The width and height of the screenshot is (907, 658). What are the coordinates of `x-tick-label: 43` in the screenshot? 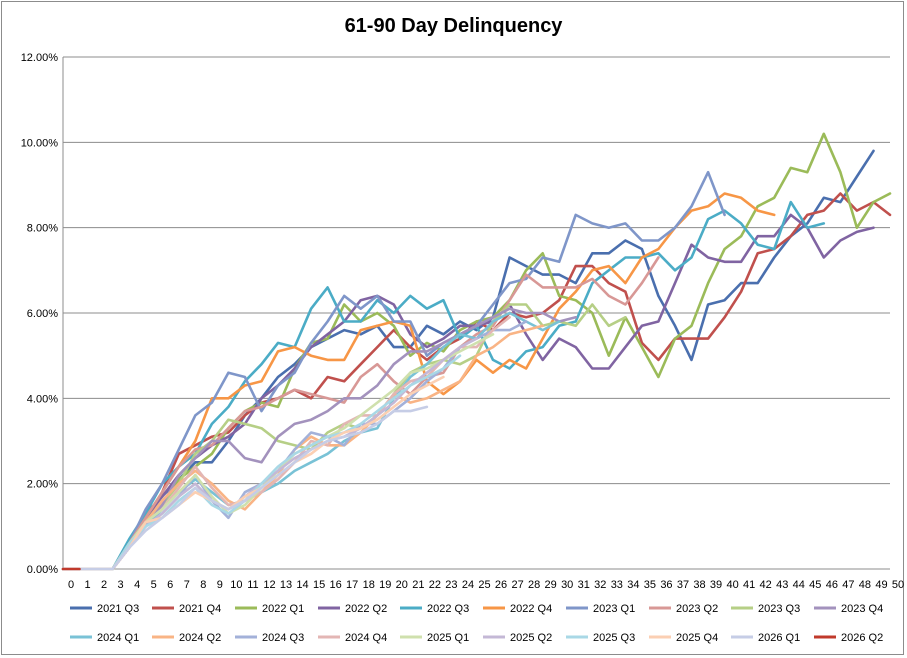 It's located at (782, 585).